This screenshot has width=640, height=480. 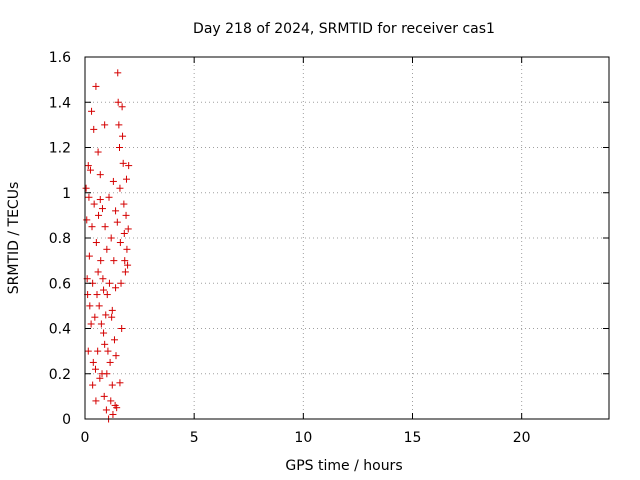 What do you see at coordinates (66, 420) in the screenshot?
I see `y-tick-label: 0` at bounding box center [66, 420].